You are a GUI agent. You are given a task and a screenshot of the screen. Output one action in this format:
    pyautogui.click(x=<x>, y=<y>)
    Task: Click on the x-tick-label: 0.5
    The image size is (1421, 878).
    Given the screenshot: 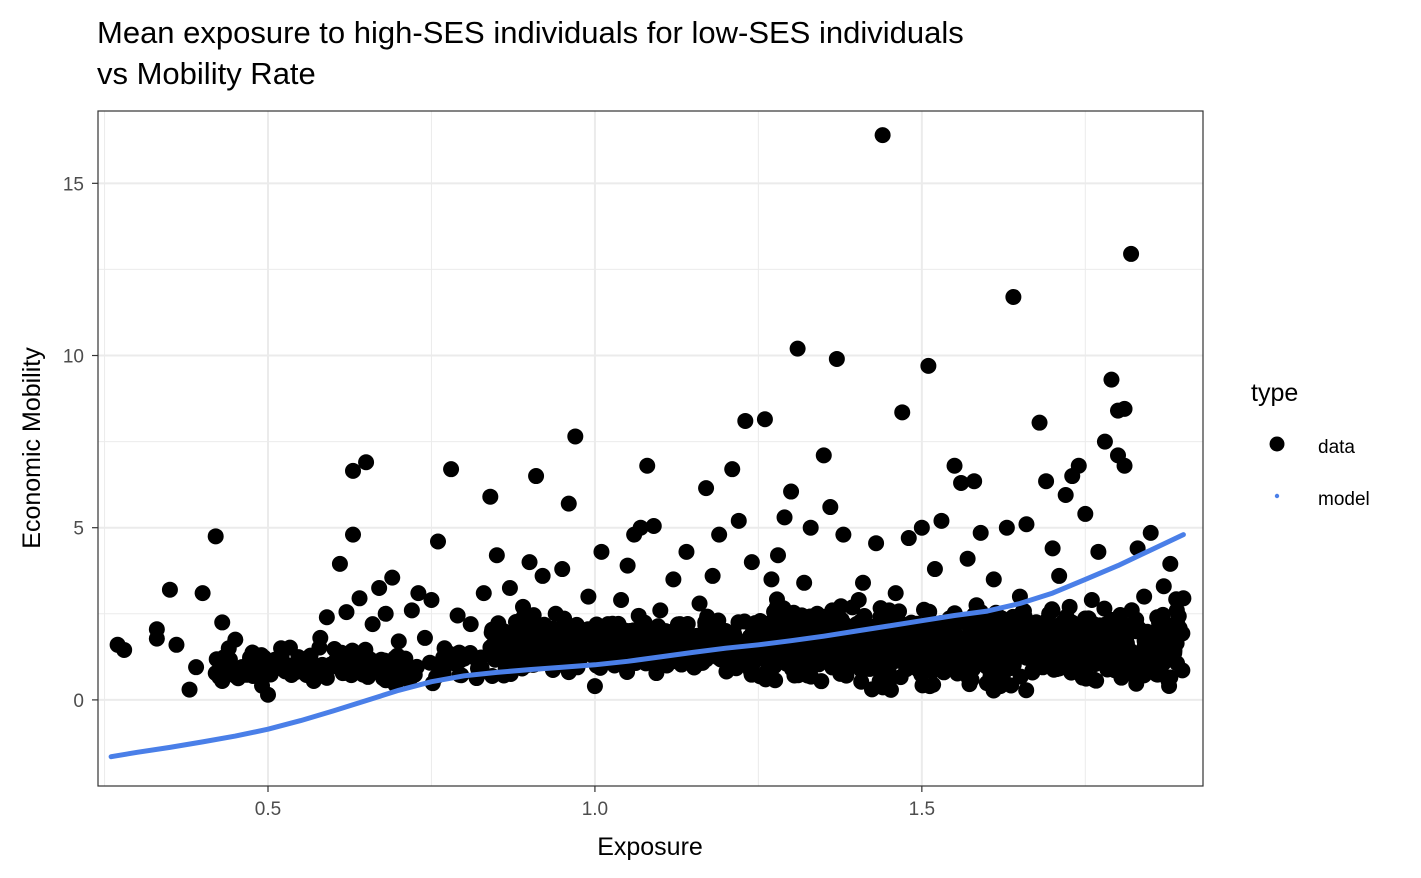 What is the action you would take?
    pyautogui.click(x=268, y=809)
    